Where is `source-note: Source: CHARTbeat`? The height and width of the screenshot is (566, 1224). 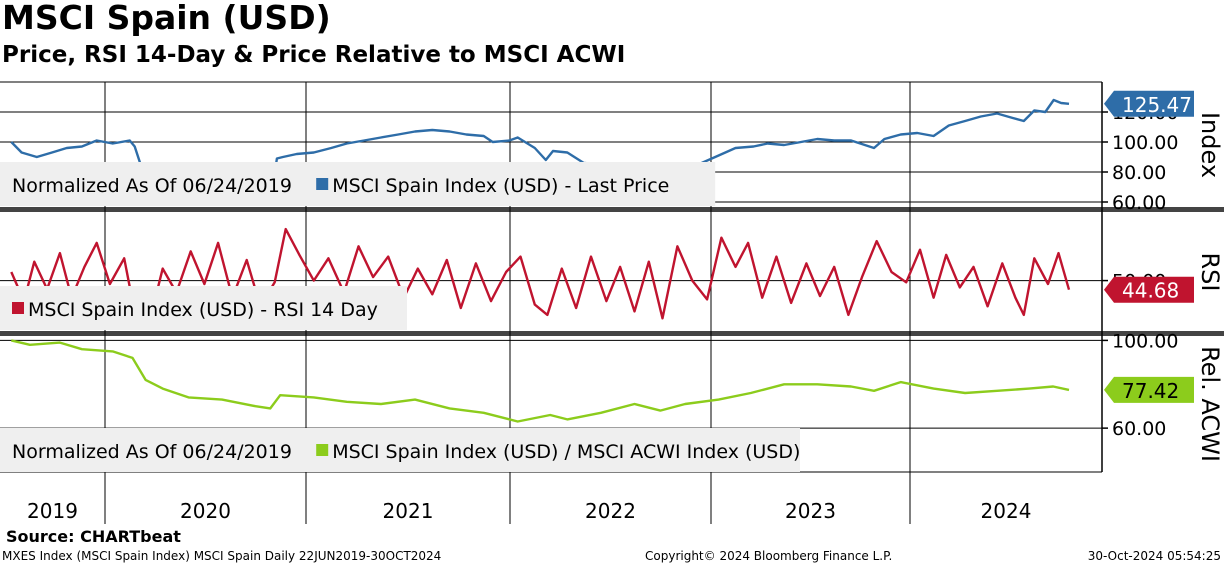 source-note: Source: CHARTbeat is located at coordinates (93, 536).